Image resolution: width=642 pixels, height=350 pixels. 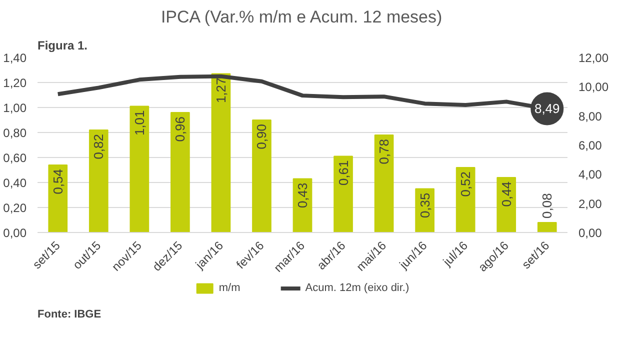 What do you see at coordinates (384, 151) in the screenshot?
I see `data-label: 0,78` at bounding box center [384, 151].